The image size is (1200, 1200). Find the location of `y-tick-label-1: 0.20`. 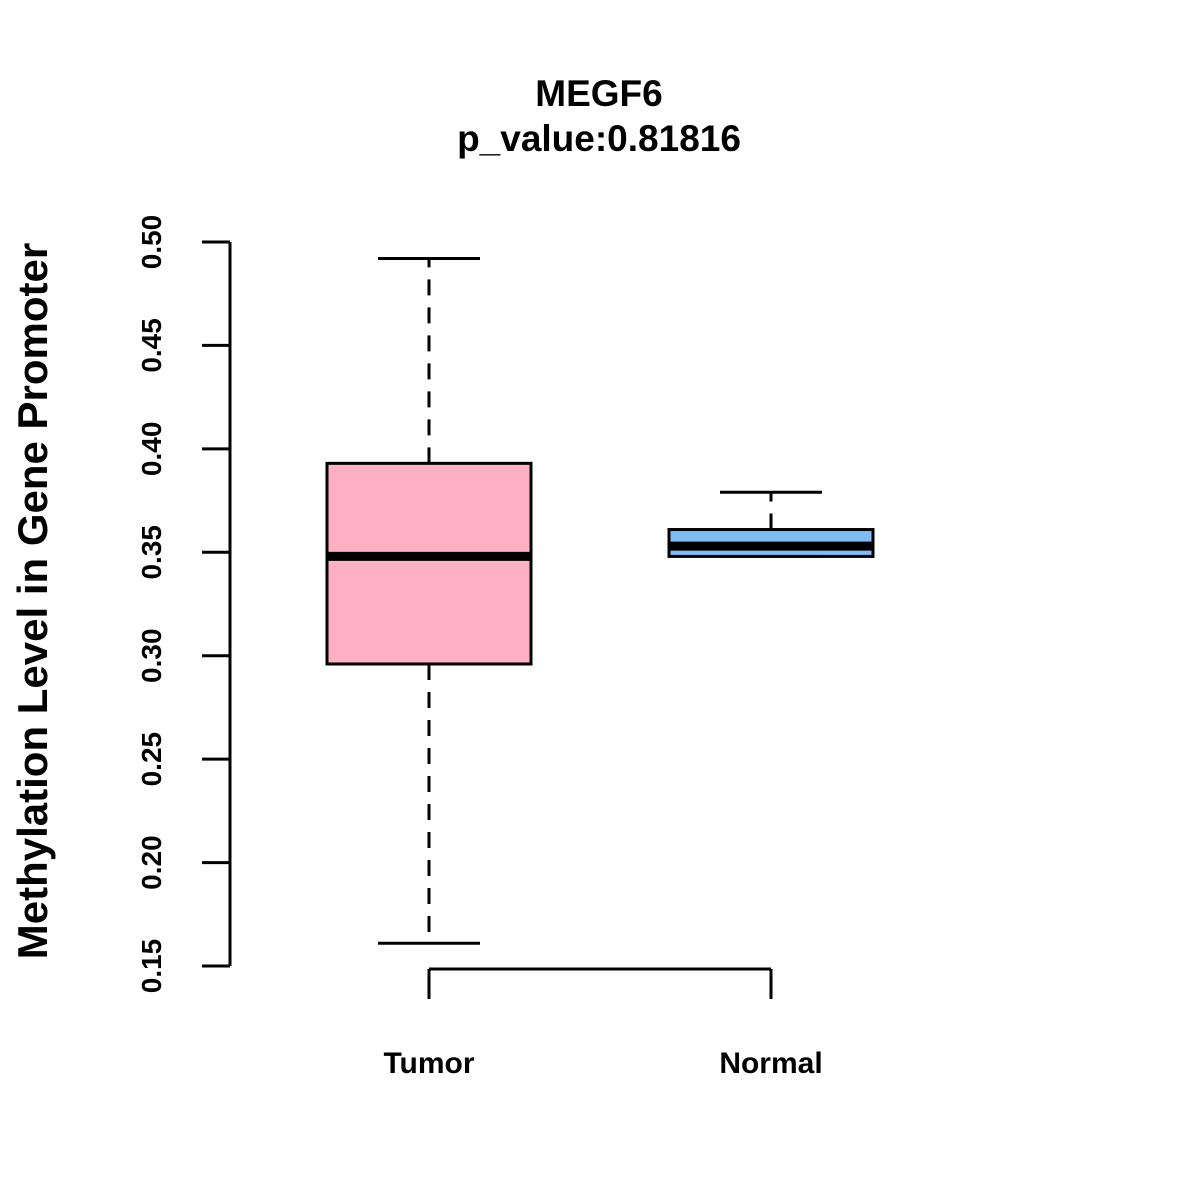

y-tick-label-1: 0.20 is located at coordinates (151, 862).